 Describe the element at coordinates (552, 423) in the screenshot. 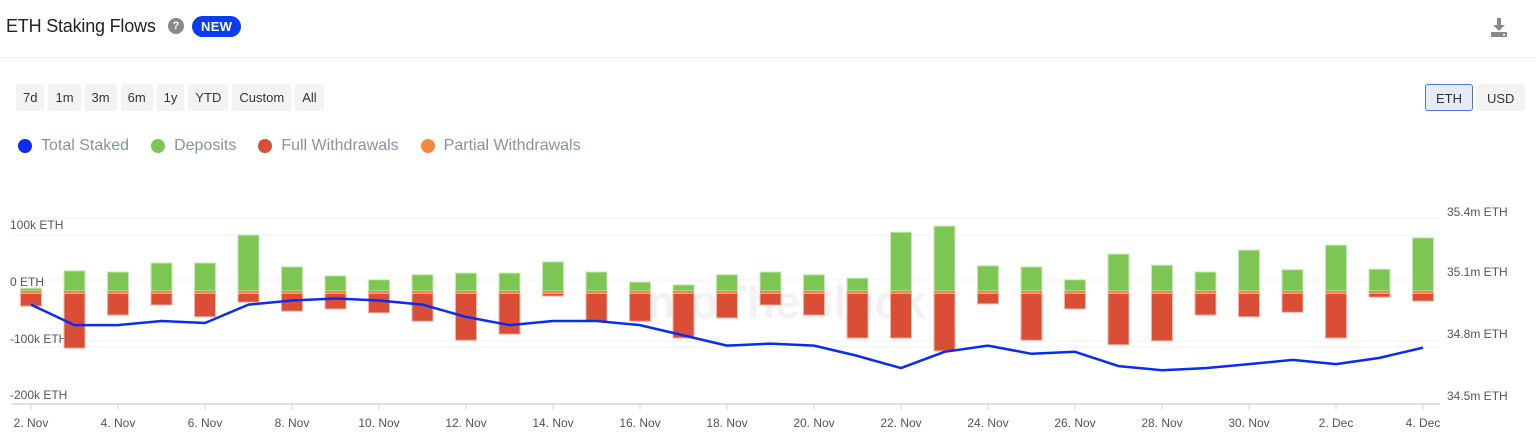

I see `x-tick-label: 14. Nov` at that location.